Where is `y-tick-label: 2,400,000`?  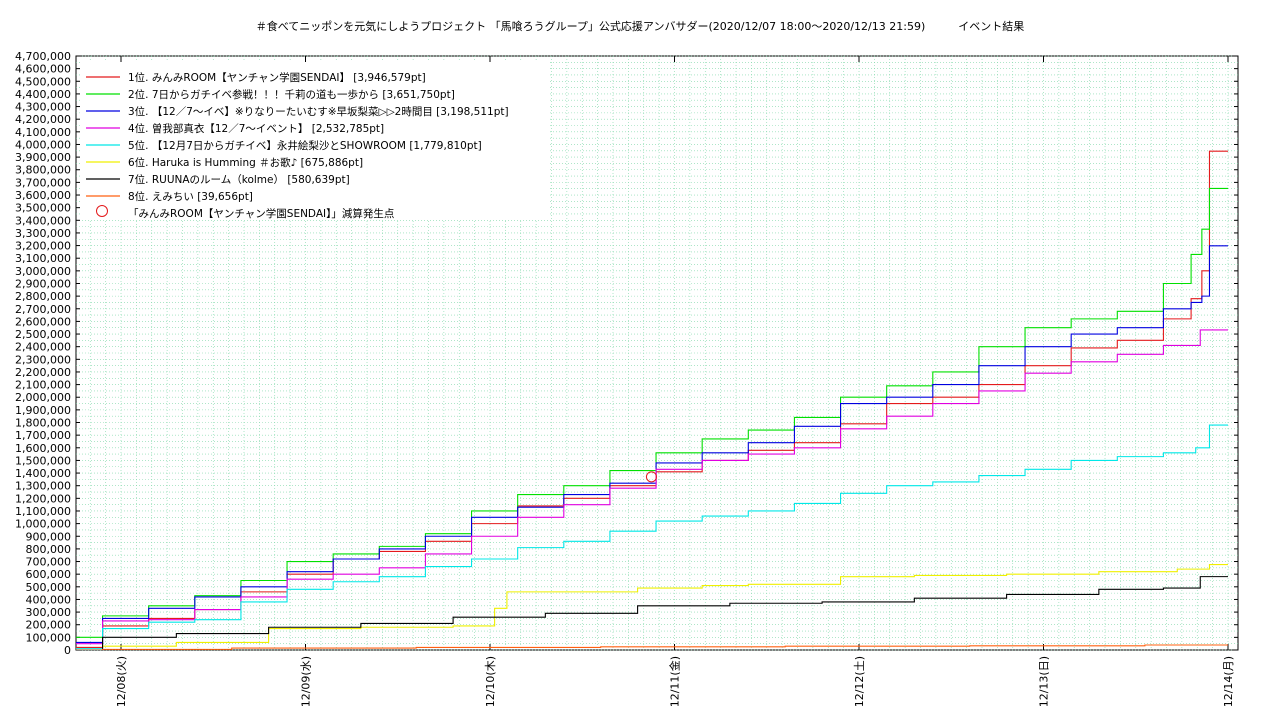
y-tick-label: 2,400,000 is located at coordinates (43, 347).